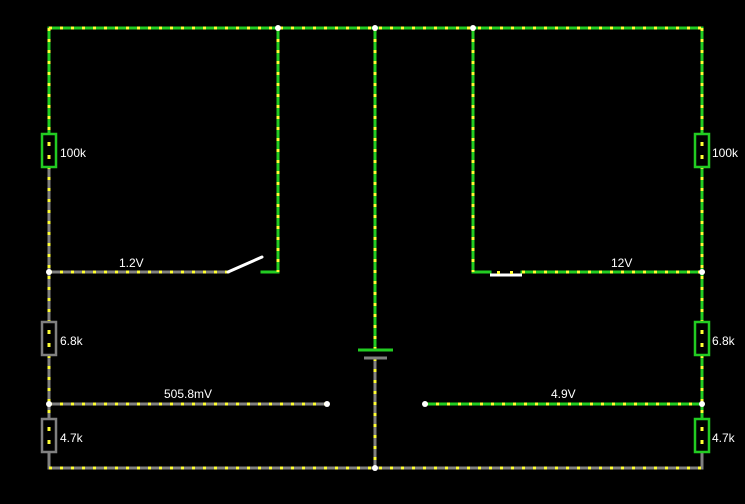  I want to click on resistor-left-4-7k, so click(49, 435).